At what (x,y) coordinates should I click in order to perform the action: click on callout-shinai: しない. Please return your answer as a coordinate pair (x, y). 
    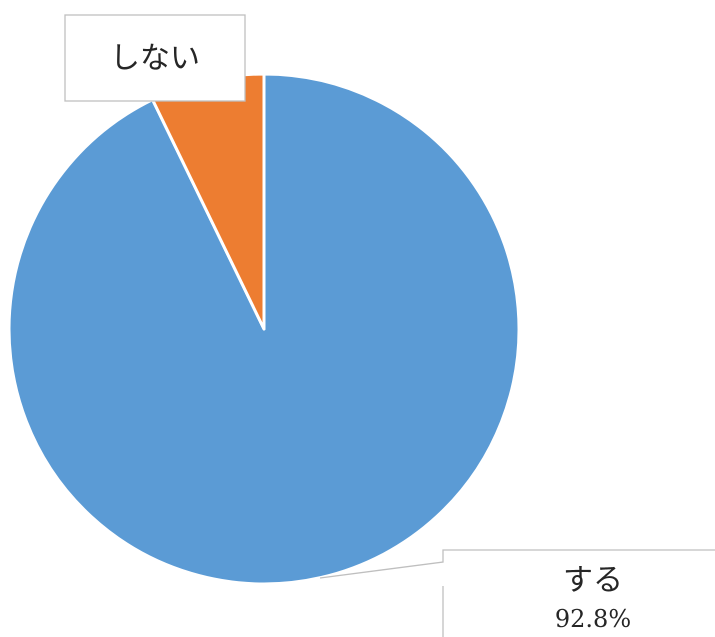
    Looking at the image, I should click on (155, 58).